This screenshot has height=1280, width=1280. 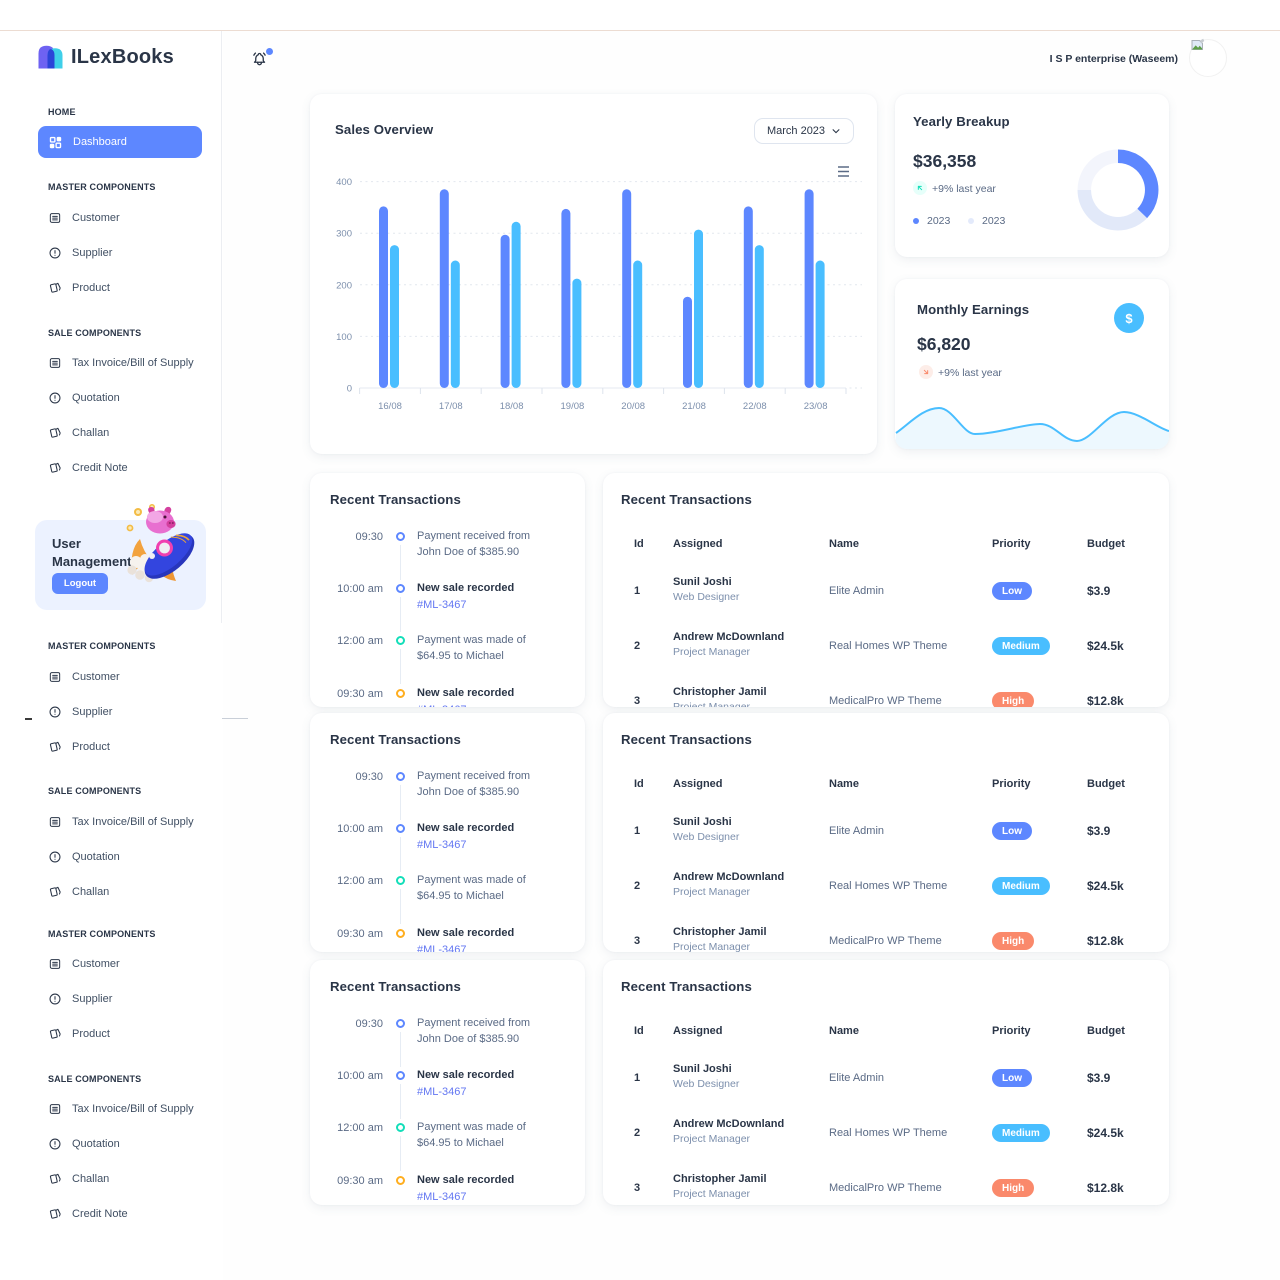 What do you see at coordinates (344, 337) in the screenshot?
I see `svg-text: 100` at bounding box center [344, 337].